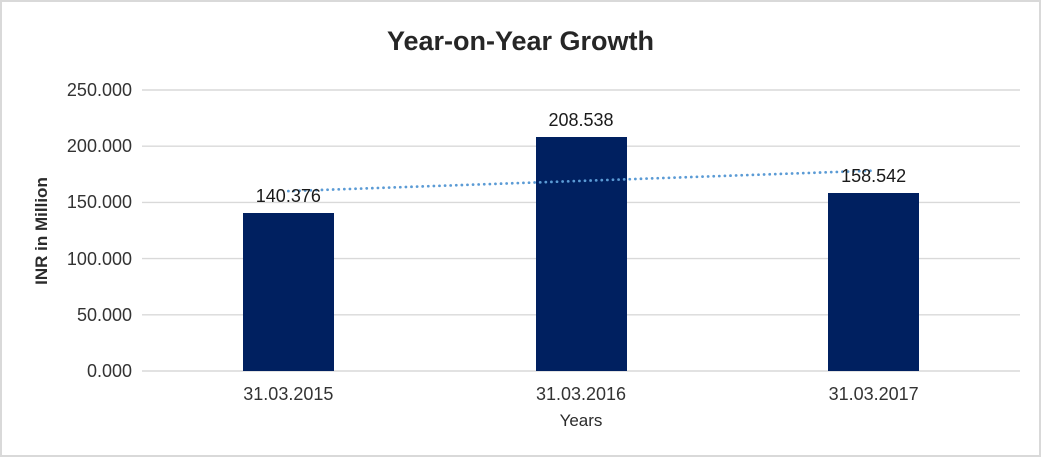 This screenshot has height=457, width=1041. I want to click on data-label: 140.376, so click(288, 196).